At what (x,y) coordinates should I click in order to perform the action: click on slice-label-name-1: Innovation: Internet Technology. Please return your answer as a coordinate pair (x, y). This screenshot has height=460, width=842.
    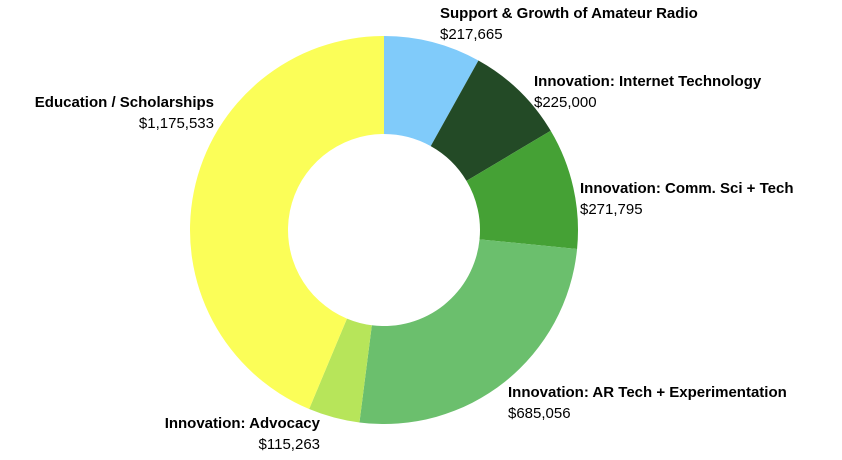
    Looking at the image, I should click on (648, 81).